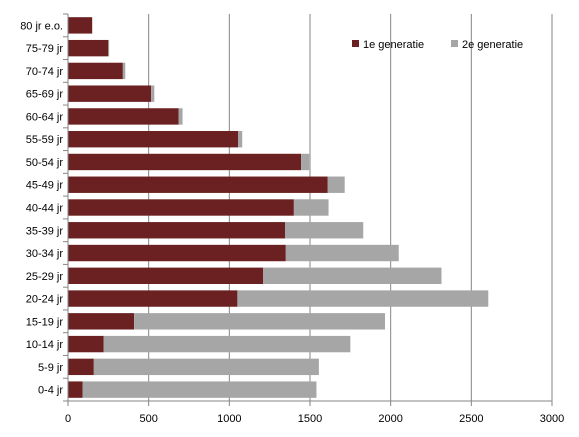 This screenshot has width=579, height=437. What do you see at coordinates (45, 300) in the screenshot?
I see `y-tick-label-20-24-jr: 20-24 jr` at bounding box center [45, 300].